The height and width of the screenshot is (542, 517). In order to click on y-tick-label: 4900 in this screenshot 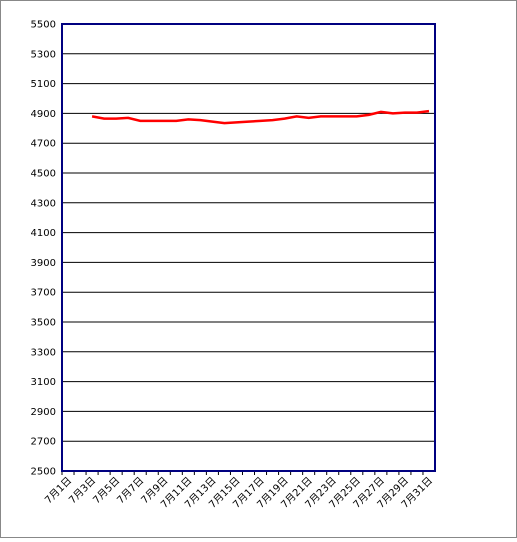, I will do `click(43, 114)`.